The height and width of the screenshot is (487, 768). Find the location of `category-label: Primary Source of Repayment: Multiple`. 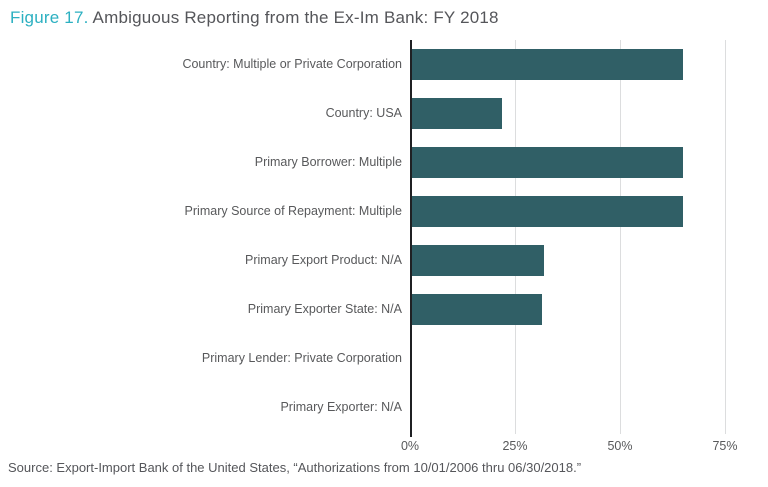

category-label: Primary Source of Repayment: Multiple is located at coordinates (293, 211).